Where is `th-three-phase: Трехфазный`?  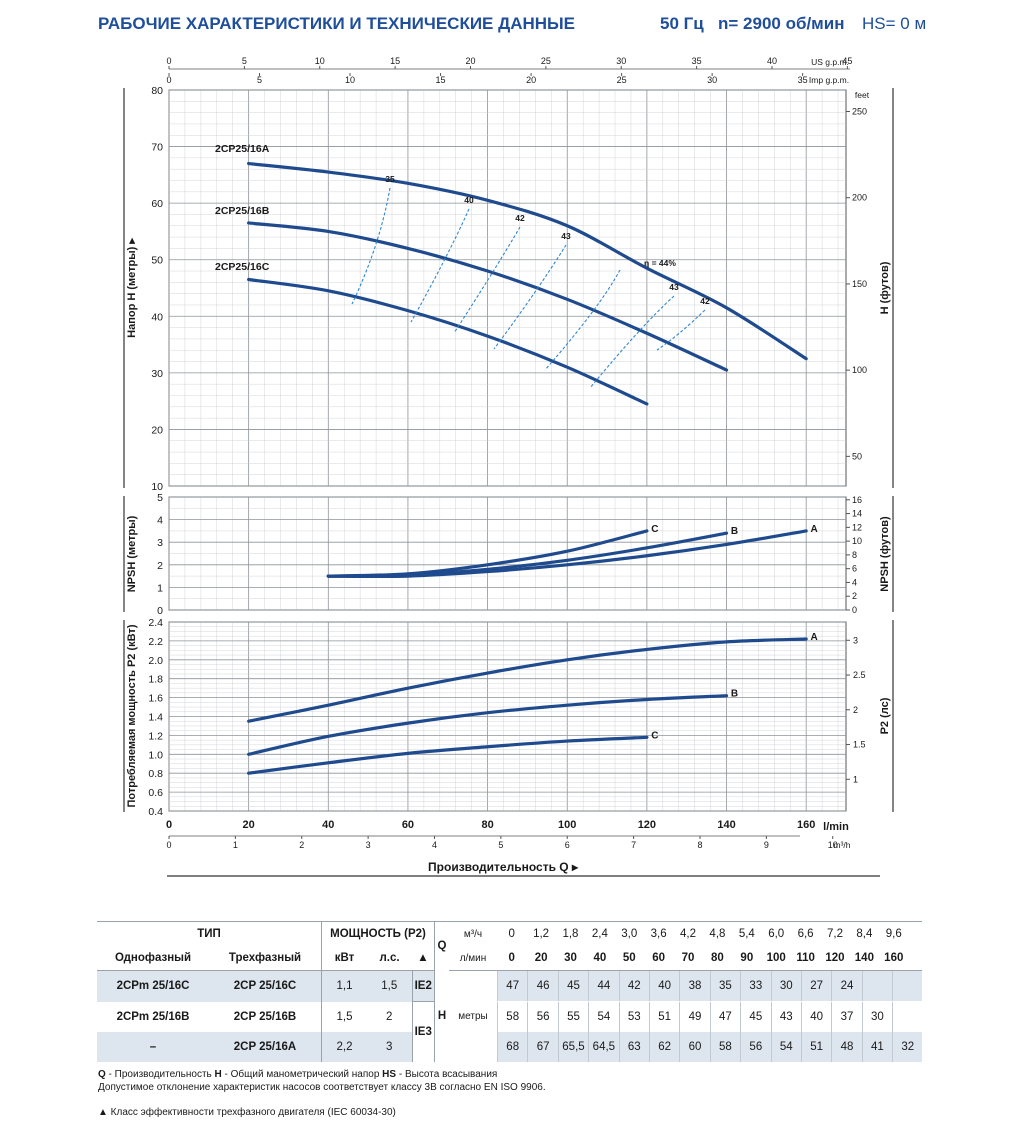
th-three-phase: Трехфазный is located at coordinates (265, 958).